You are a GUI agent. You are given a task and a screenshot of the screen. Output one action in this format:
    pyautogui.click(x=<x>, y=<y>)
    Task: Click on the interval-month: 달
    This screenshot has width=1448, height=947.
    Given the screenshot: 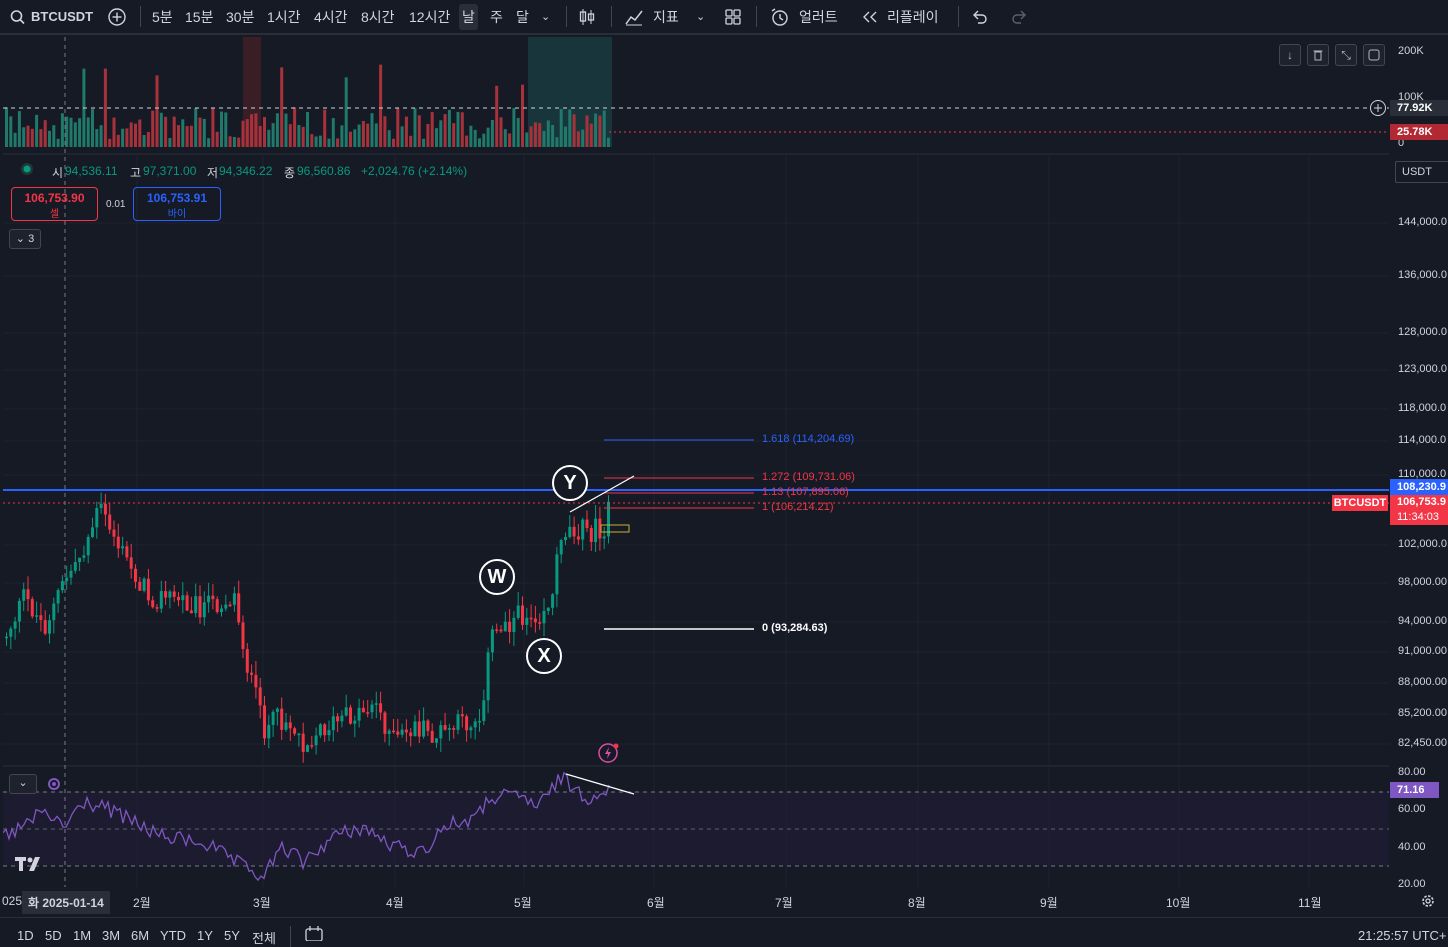 What is the action you would take?
    pyautogui.click(x=522, y=17)
    